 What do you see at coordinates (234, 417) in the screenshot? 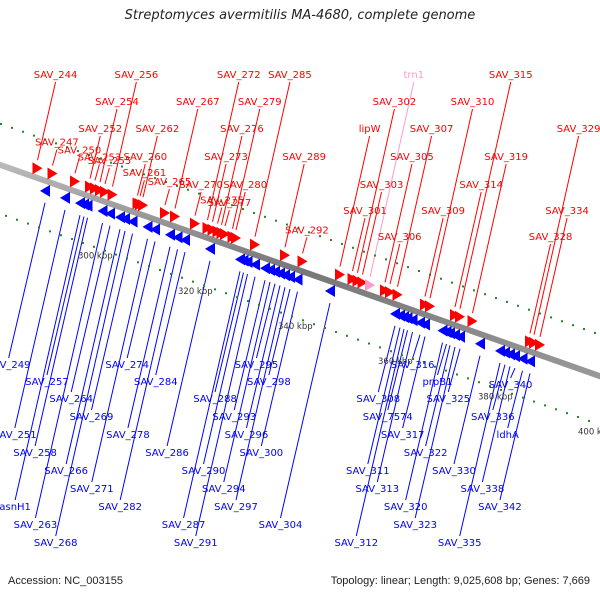
I see `gene-label-SAV_293: SAV_293` at bounding box center [234, 417].